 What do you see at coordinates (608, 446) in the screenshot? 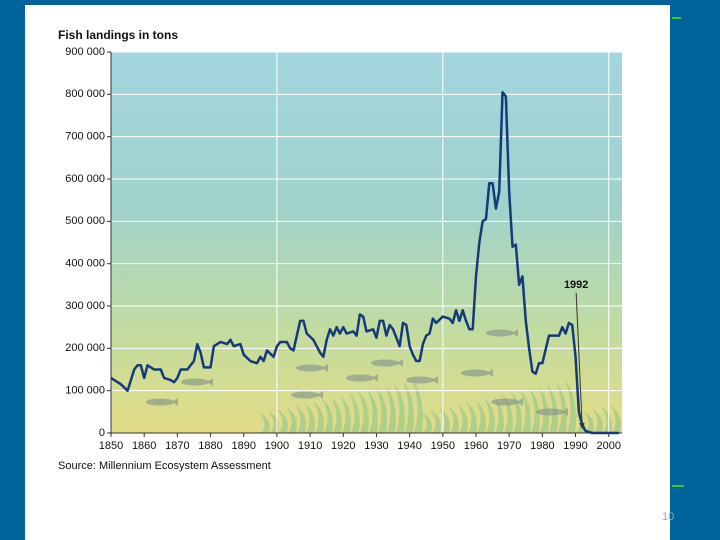
I see `x-tick-label: 2000` at bounding box center [608, 446].